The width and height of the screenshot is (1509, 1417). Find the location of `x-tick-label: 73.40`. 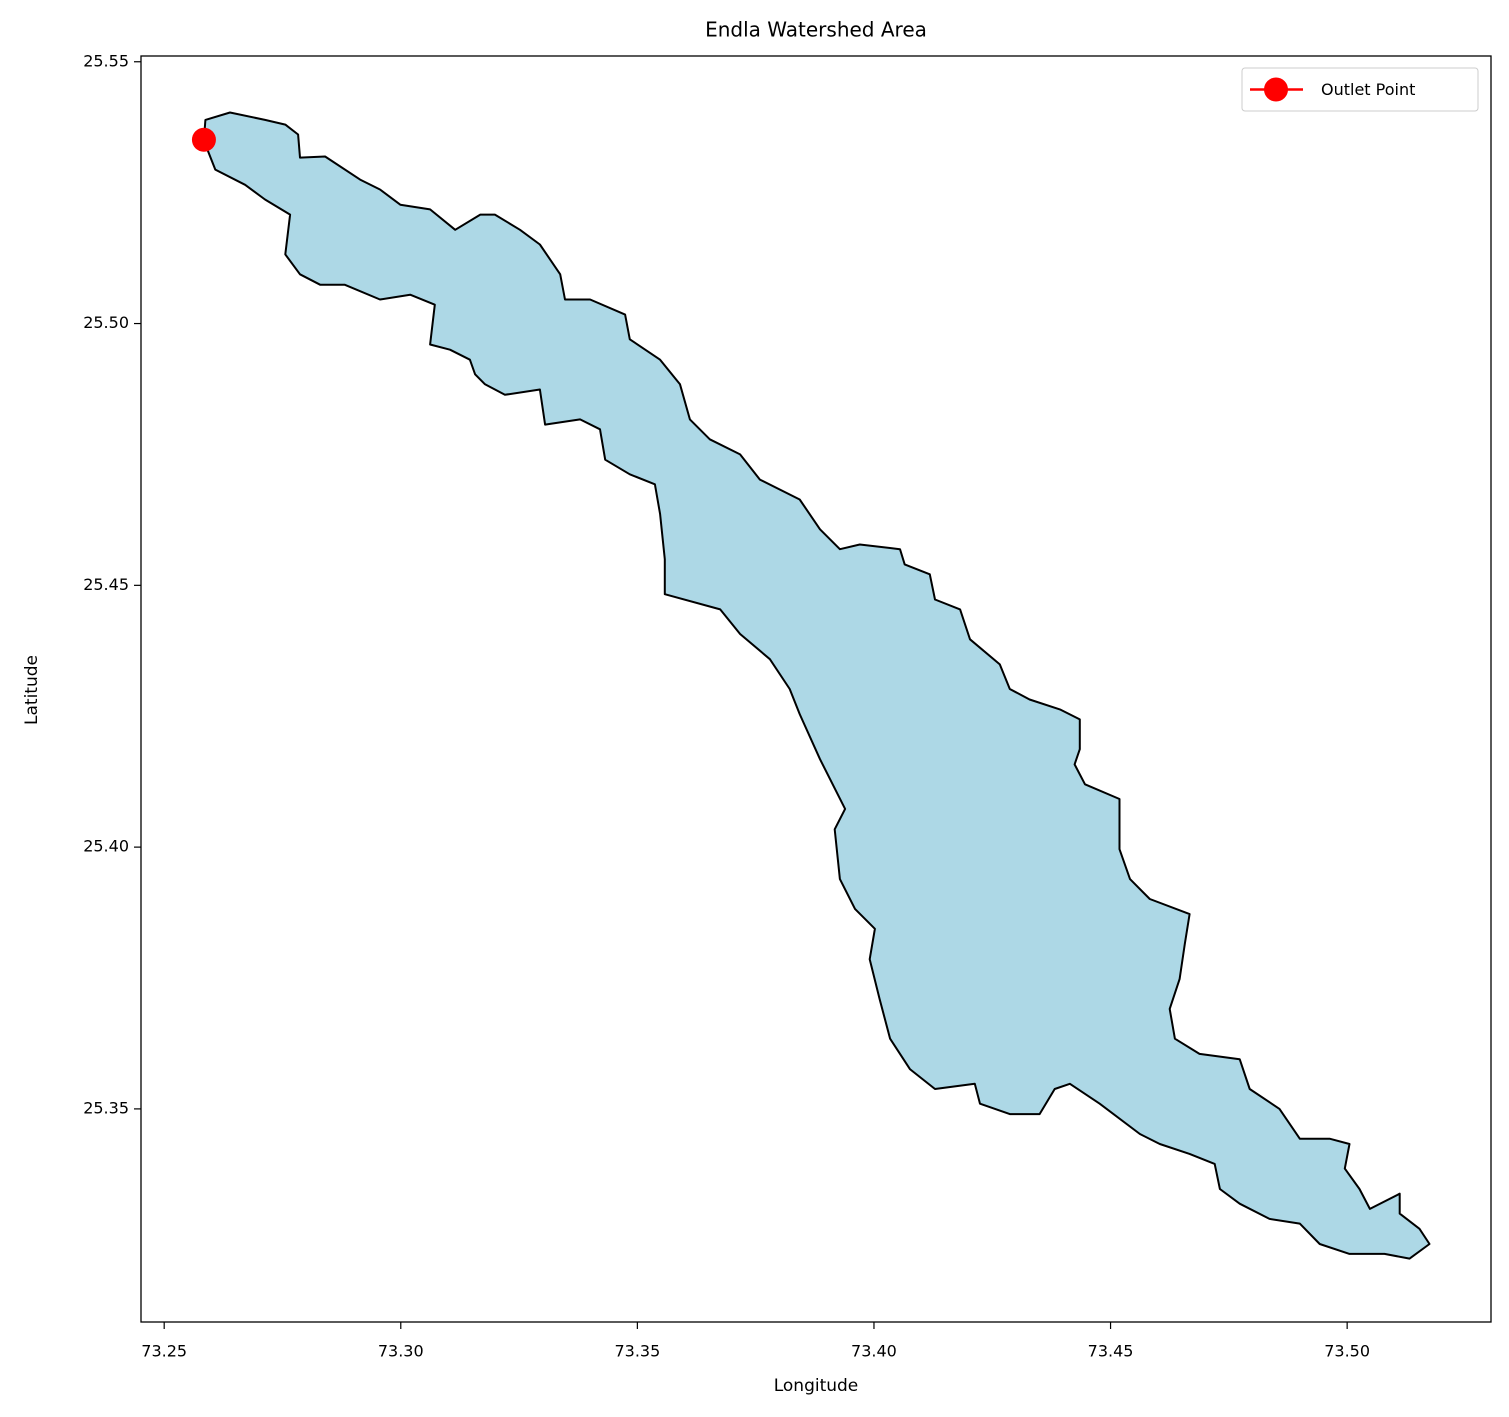

x-tick-label: 73.40 is located at coordinates (874, 1351).